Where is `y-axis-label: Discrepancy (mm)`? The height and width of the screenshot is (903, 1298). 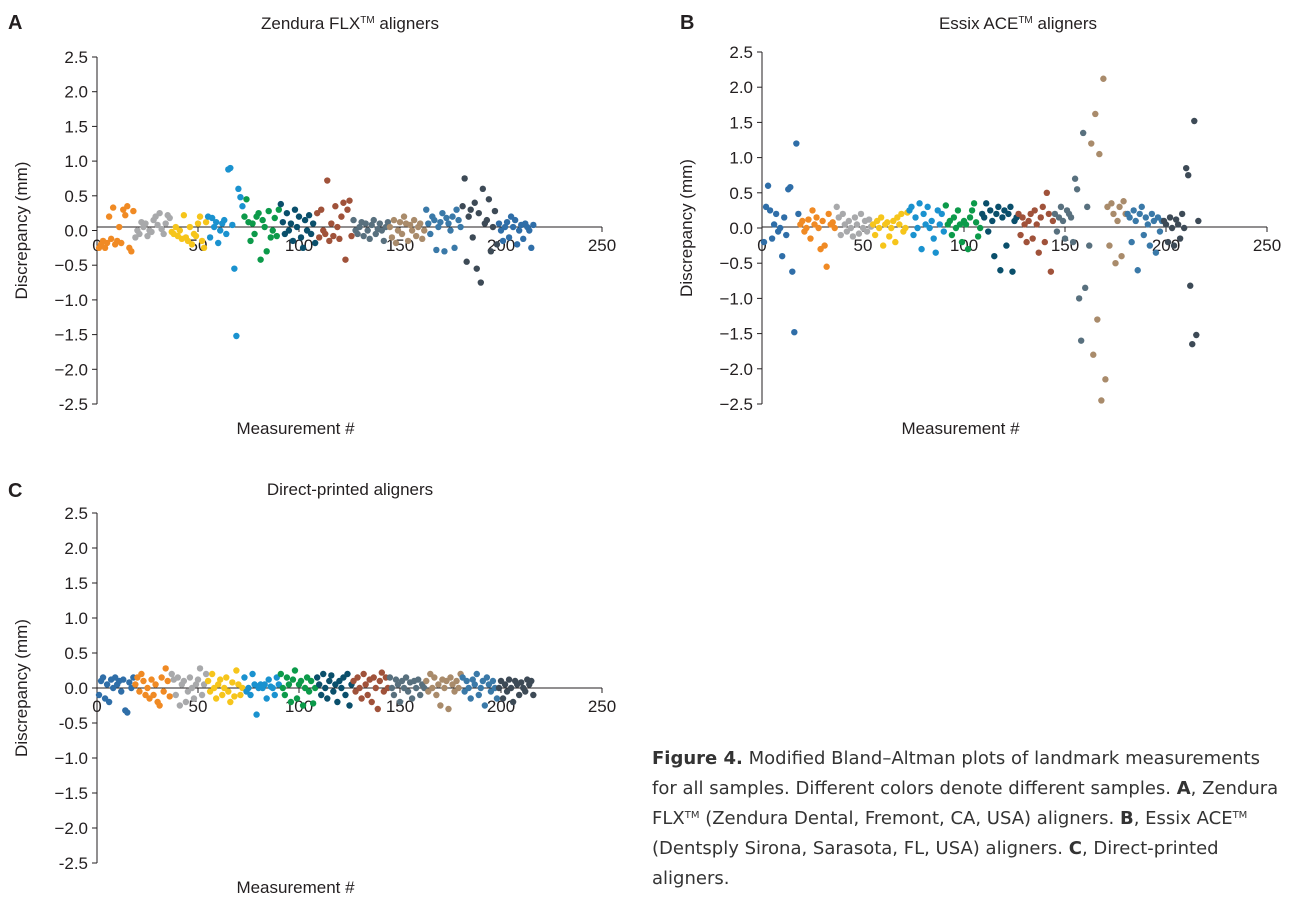
y-axis-label: Discrepancy (mm) is located at coordinates (21, 688).